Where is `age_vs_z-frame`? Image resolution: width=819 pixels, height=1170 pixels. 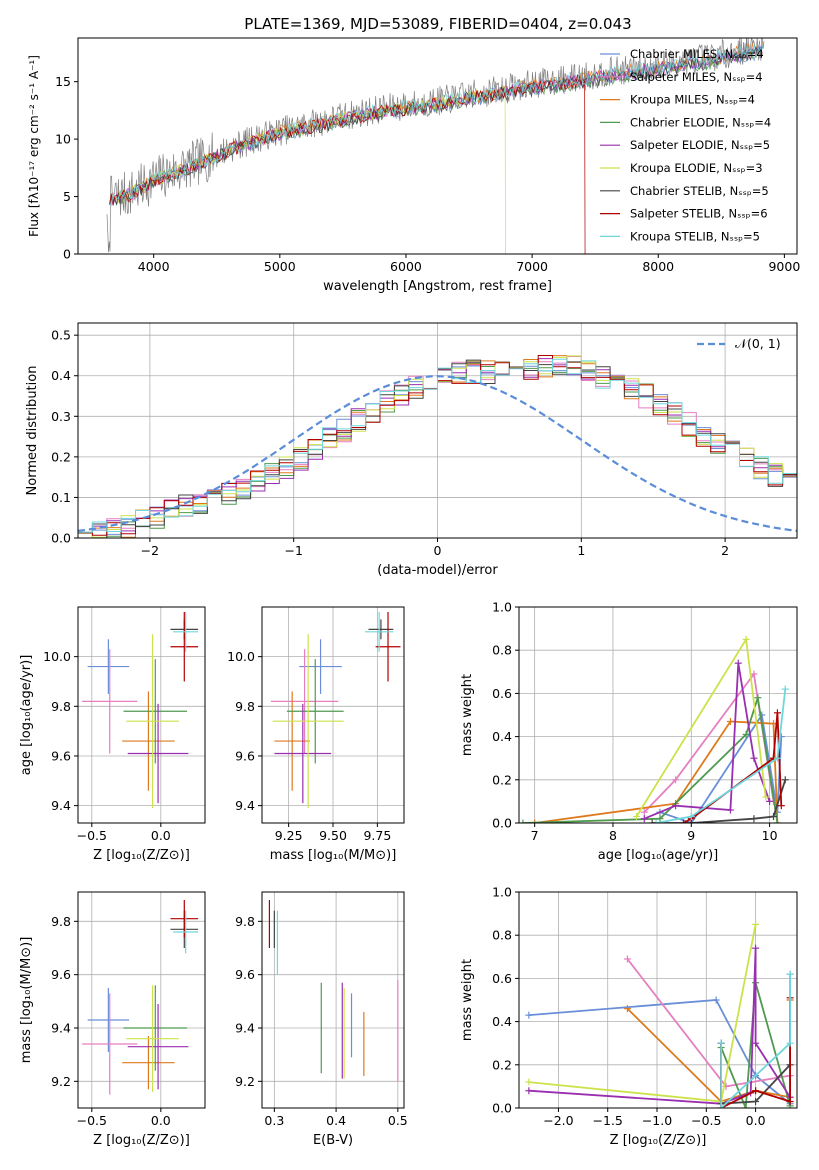
age_vs_z-frame is located at coordinates (141, 715).